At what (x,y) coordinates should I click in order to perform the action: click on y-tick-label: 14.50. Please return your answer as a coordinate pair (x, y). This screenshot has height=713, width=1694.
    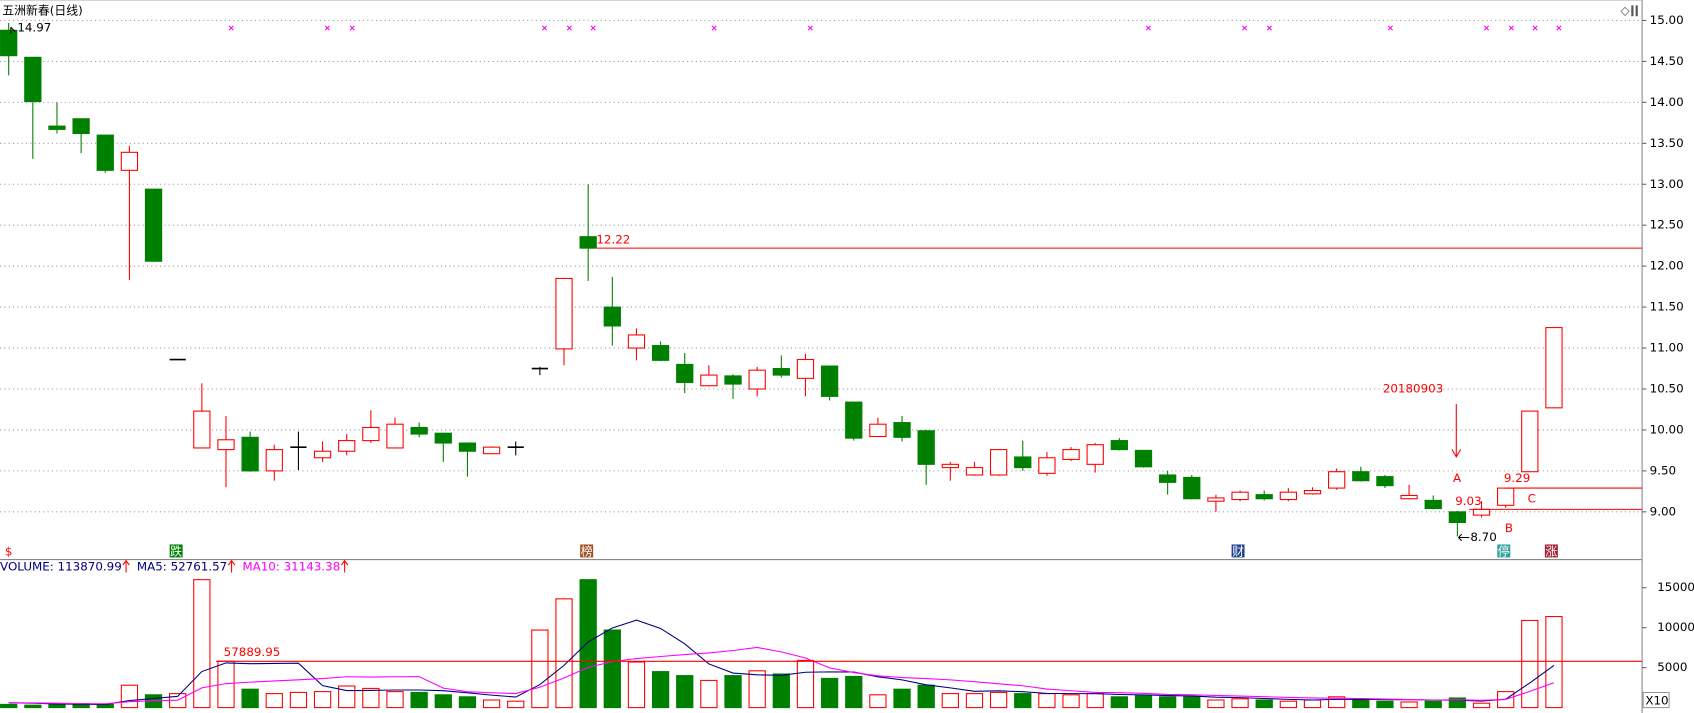
    Looking at the image, I should click on (1667, 61).